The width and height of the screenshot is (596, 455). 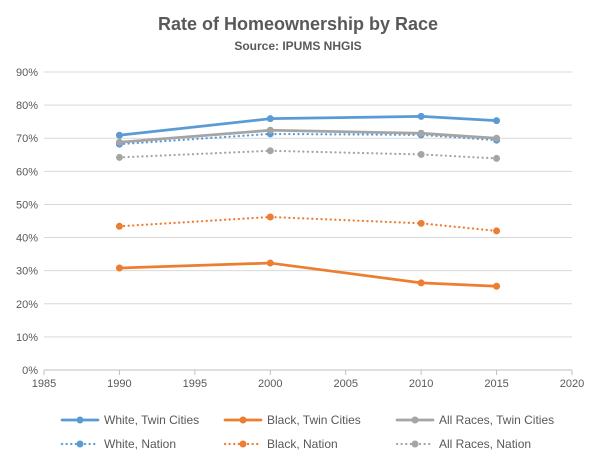 What do you see at coordinates (27, 205) in the screenshot?
I see `y-tick-label: 50%` at bounding box center [27, 205].